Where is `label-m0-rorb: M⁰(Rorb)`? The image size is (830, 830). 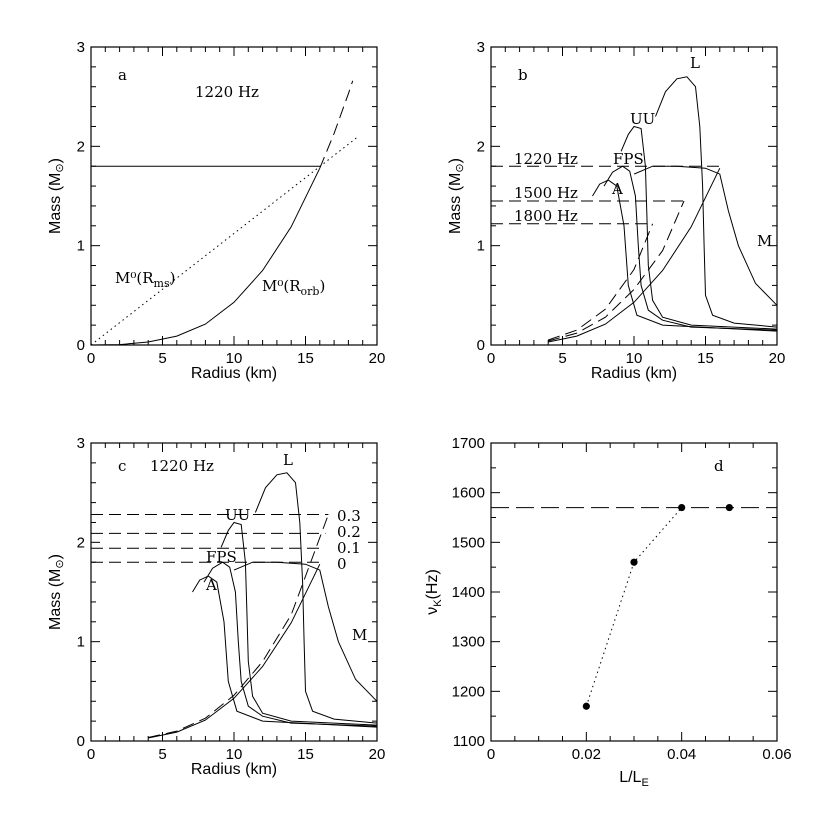
label-m0-rorb: M⁰(Rorb) is located at coordinates (293, 287).